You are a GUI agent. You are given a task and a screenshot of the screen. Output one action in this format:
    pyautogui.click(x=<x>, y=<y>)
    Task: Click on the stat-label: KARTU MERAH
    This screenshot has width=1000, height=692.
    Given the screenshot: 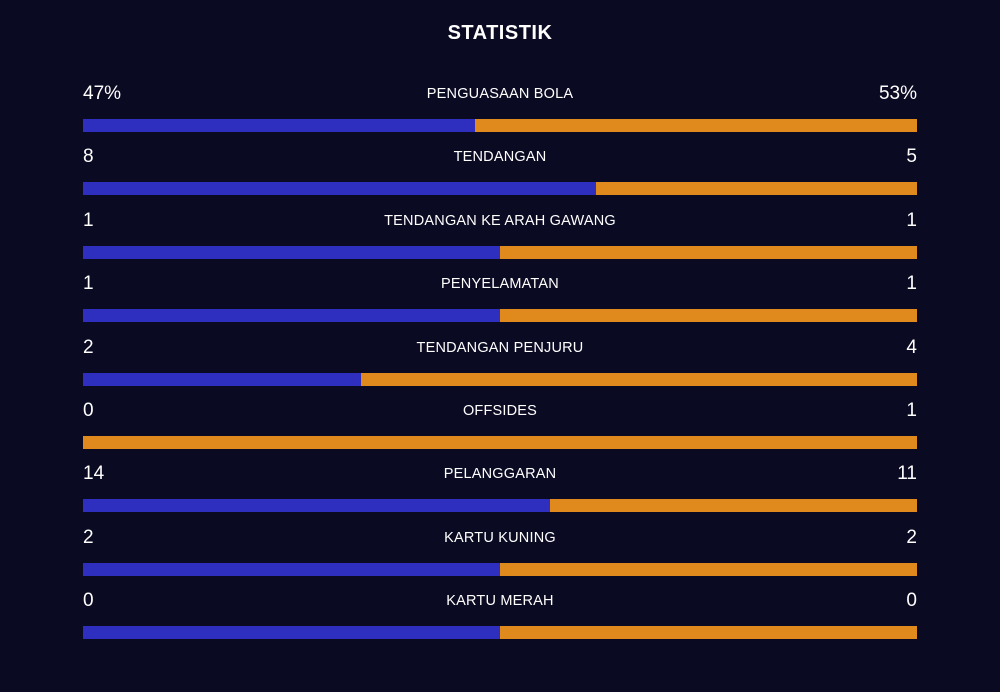 What is the action you would take?
    pyautogui.click(x=500, y=601)
    